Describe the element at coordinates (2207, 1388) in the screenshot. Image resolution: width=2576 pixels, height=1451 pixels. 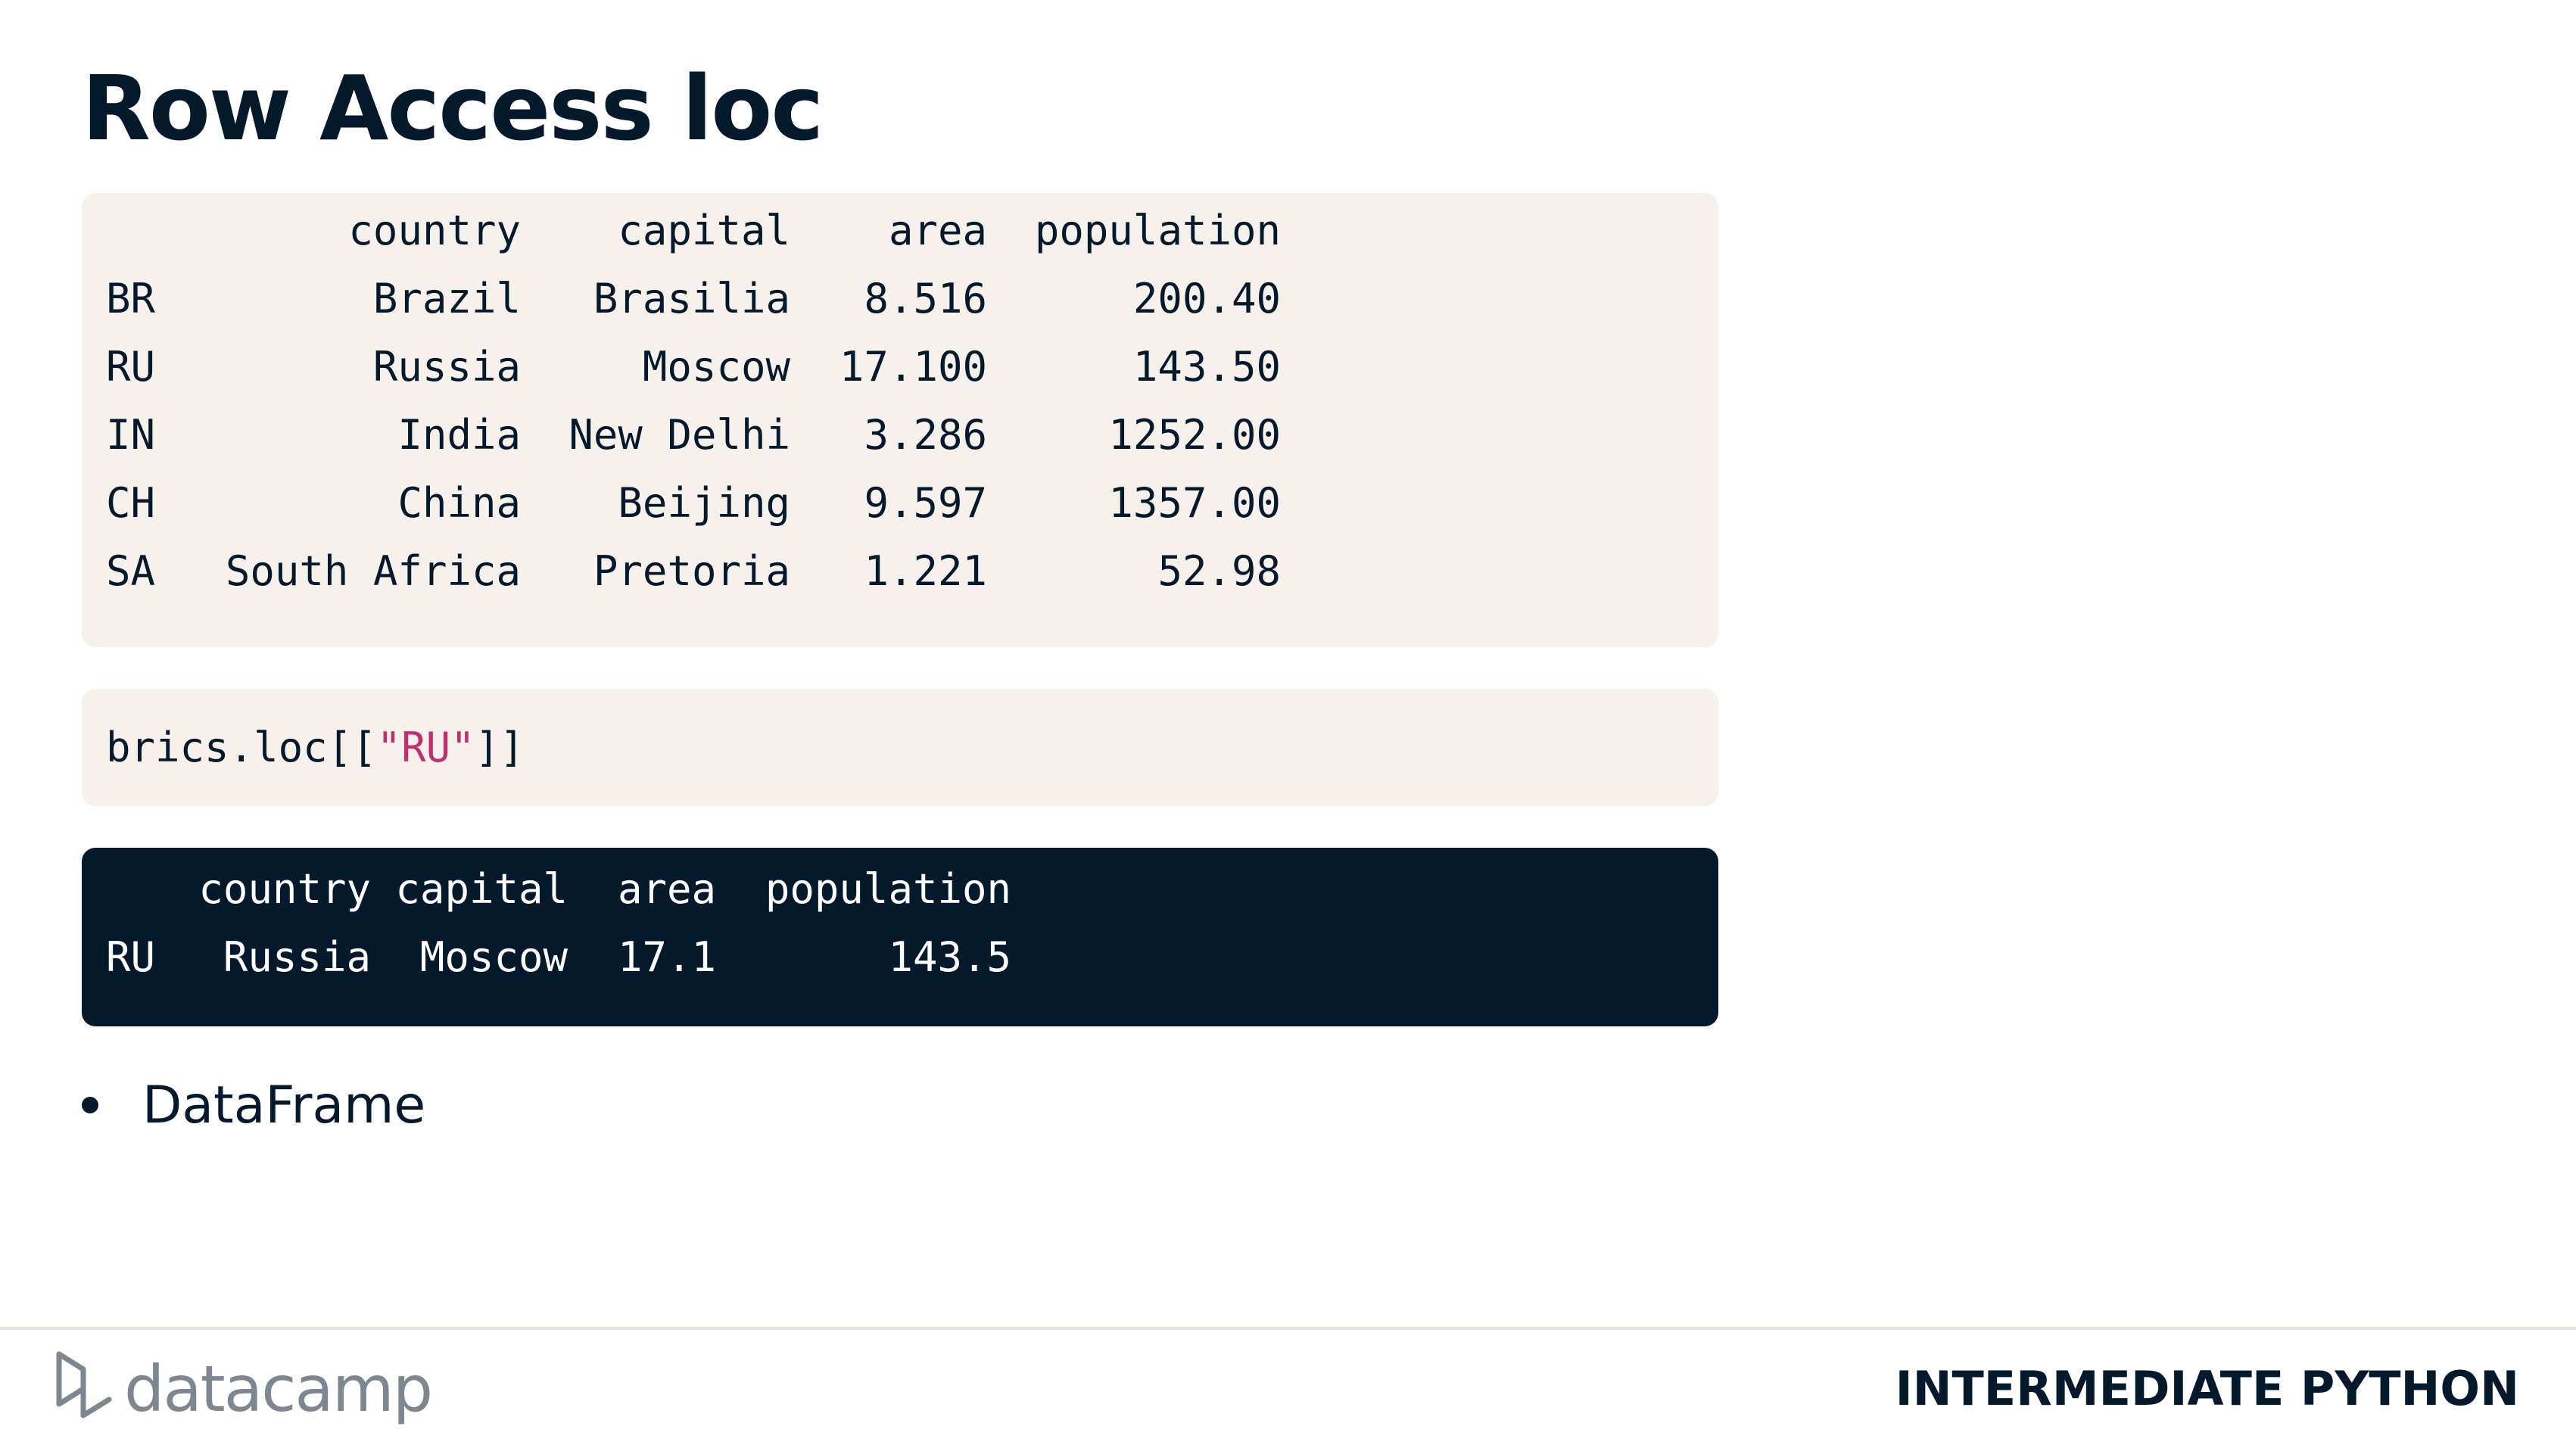
I see `course-name: INTERMEDIATE PYTHON` at that location.